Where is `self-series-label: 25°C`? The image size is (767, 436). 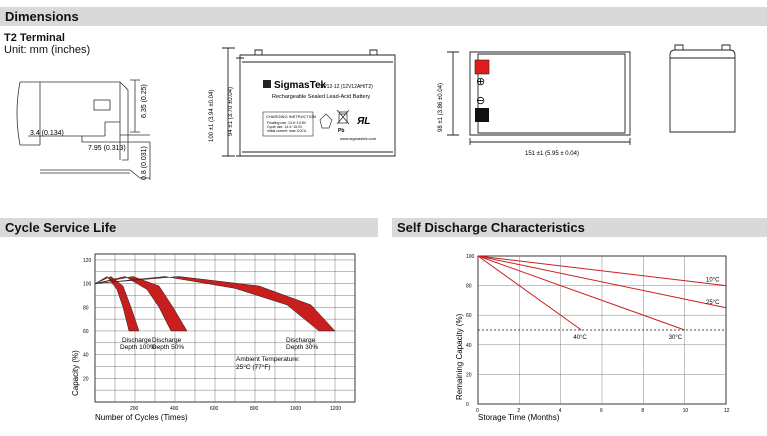
self-series-label: 25°C is located at coordinates (713, 303).